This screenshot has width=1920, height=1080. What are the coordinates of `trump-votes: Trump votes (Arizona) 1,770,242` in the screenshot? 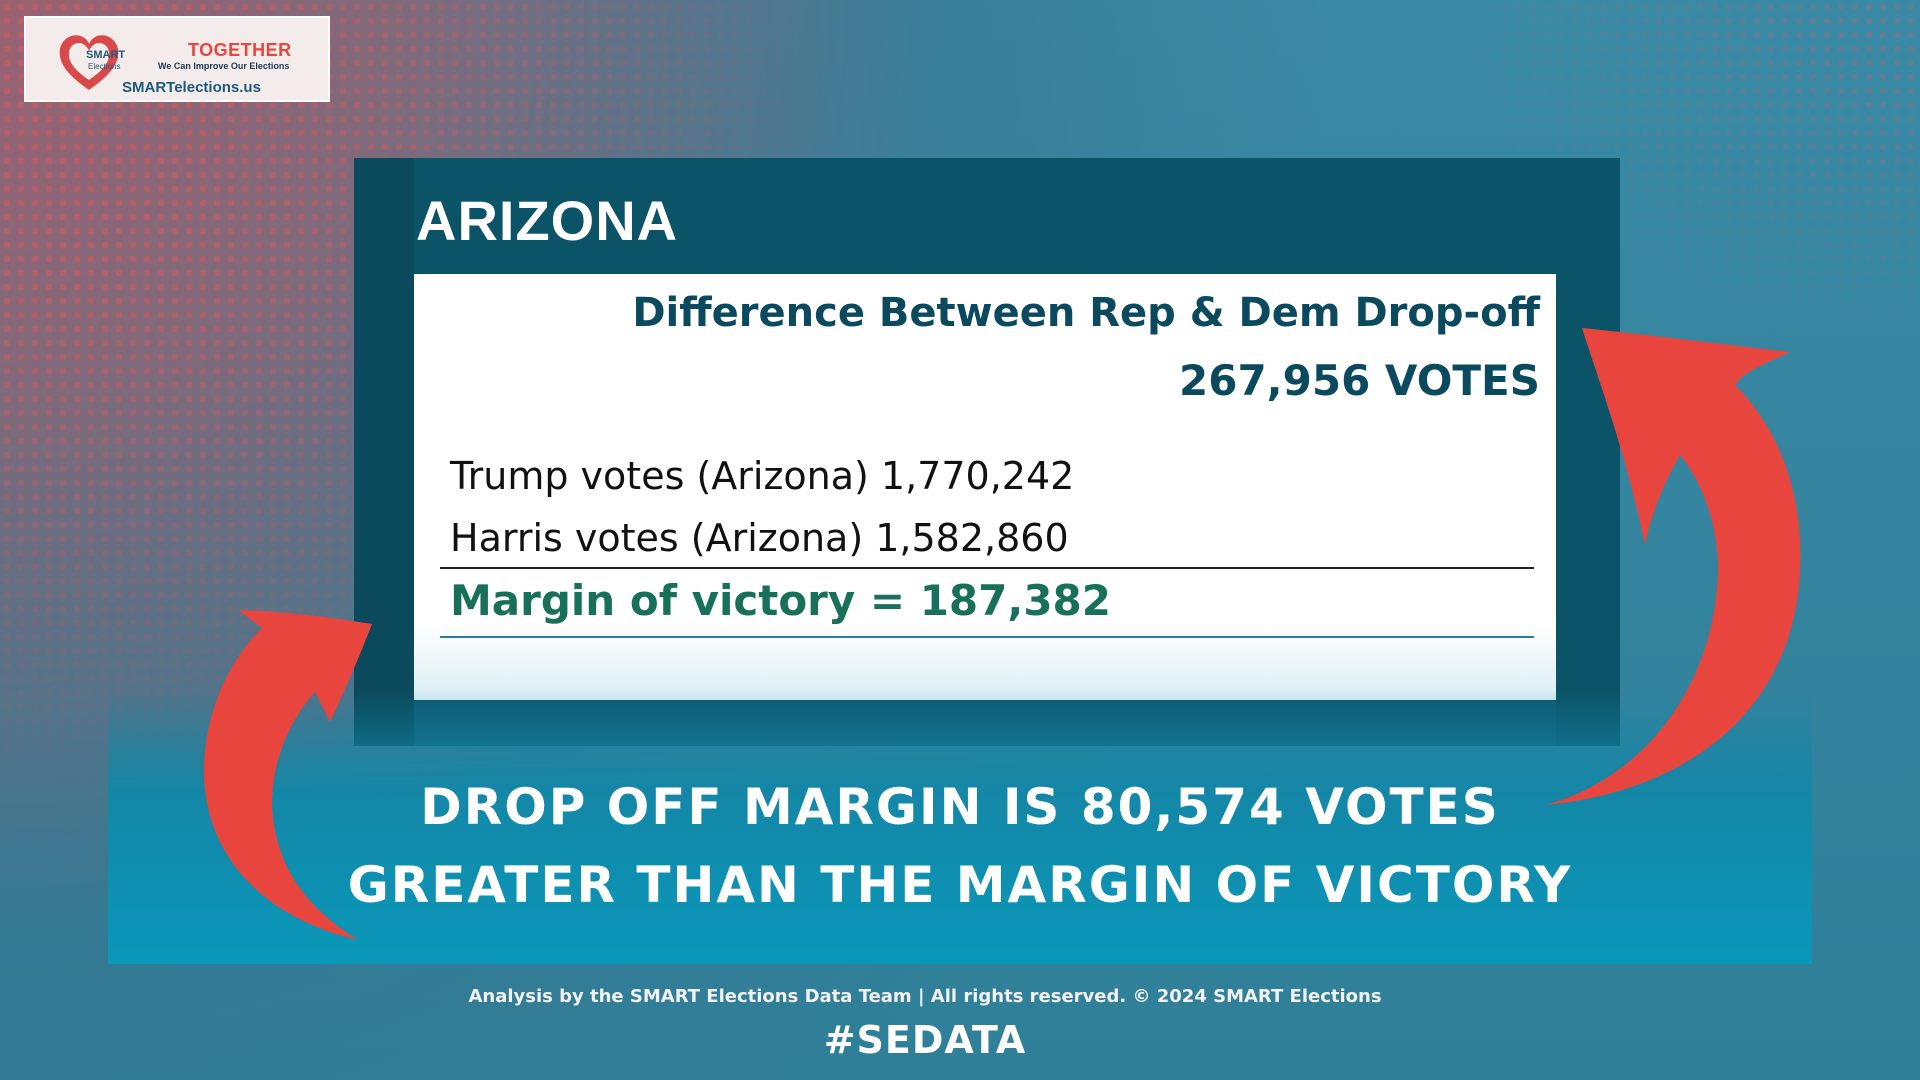 It's located at (762, 476).